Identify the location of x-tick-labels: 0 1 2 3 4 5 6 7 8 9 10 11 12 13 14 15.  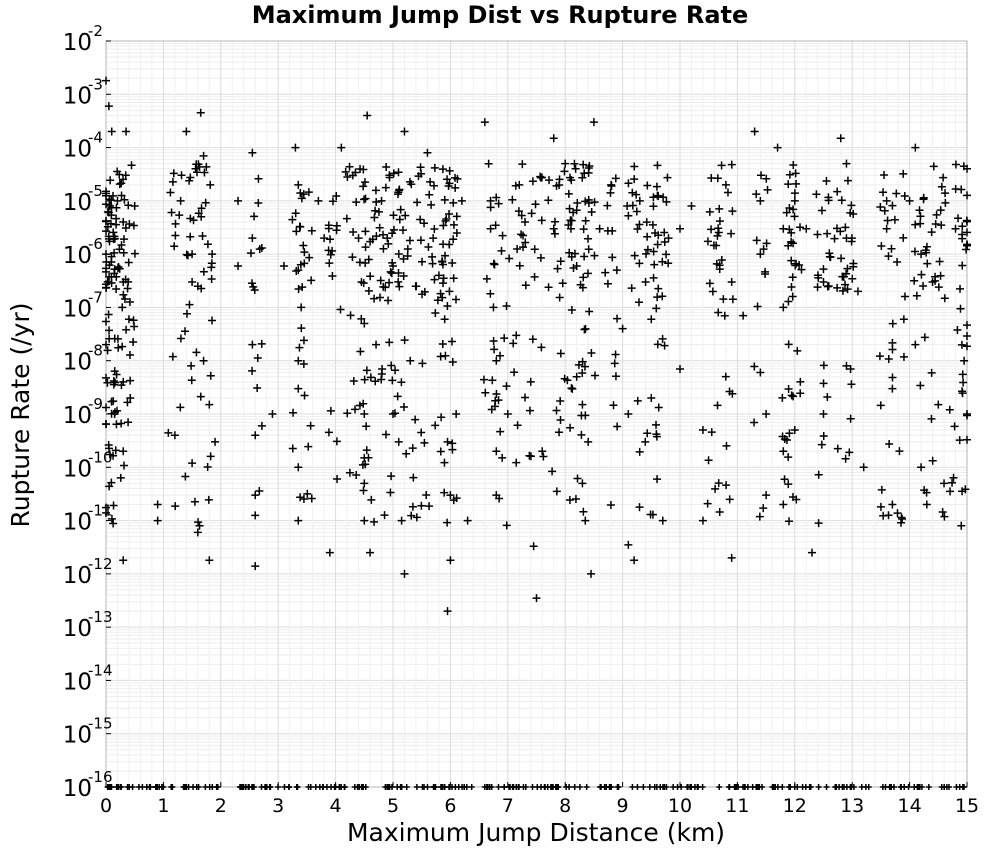
(539, 806).